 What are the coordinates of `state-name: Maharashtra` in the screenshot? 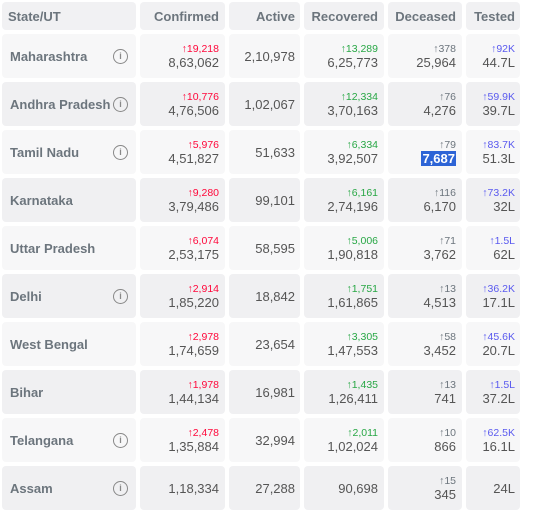 It's located at (49, 56).